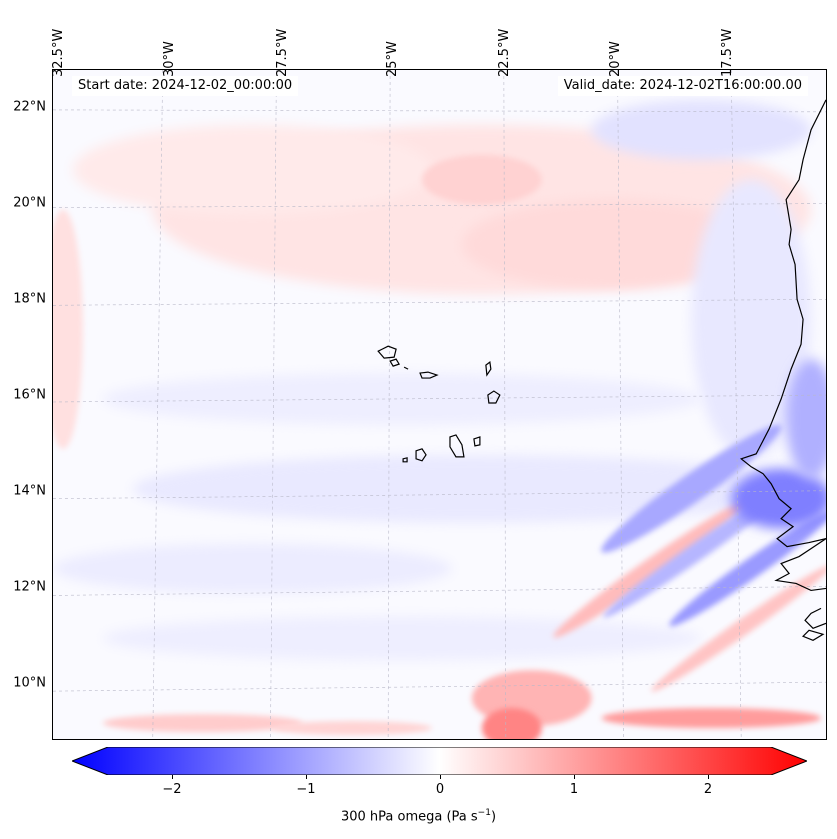  I want to click on colorbar-tick-label: 1, so click(574, 789).